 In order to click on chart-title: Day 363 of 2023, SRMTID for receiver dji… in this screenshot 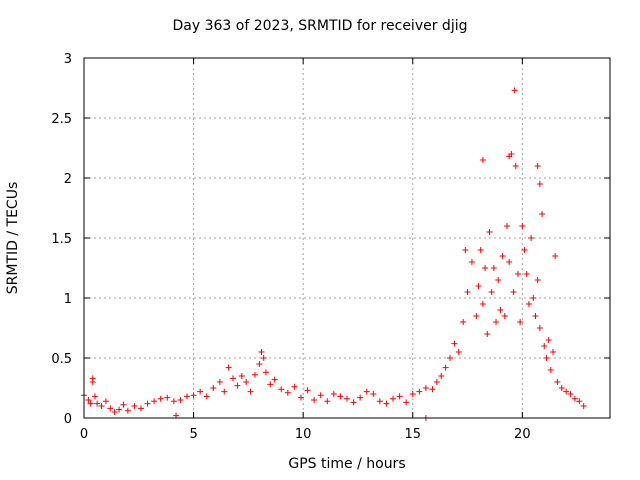, I will do `click(320, 26)`.